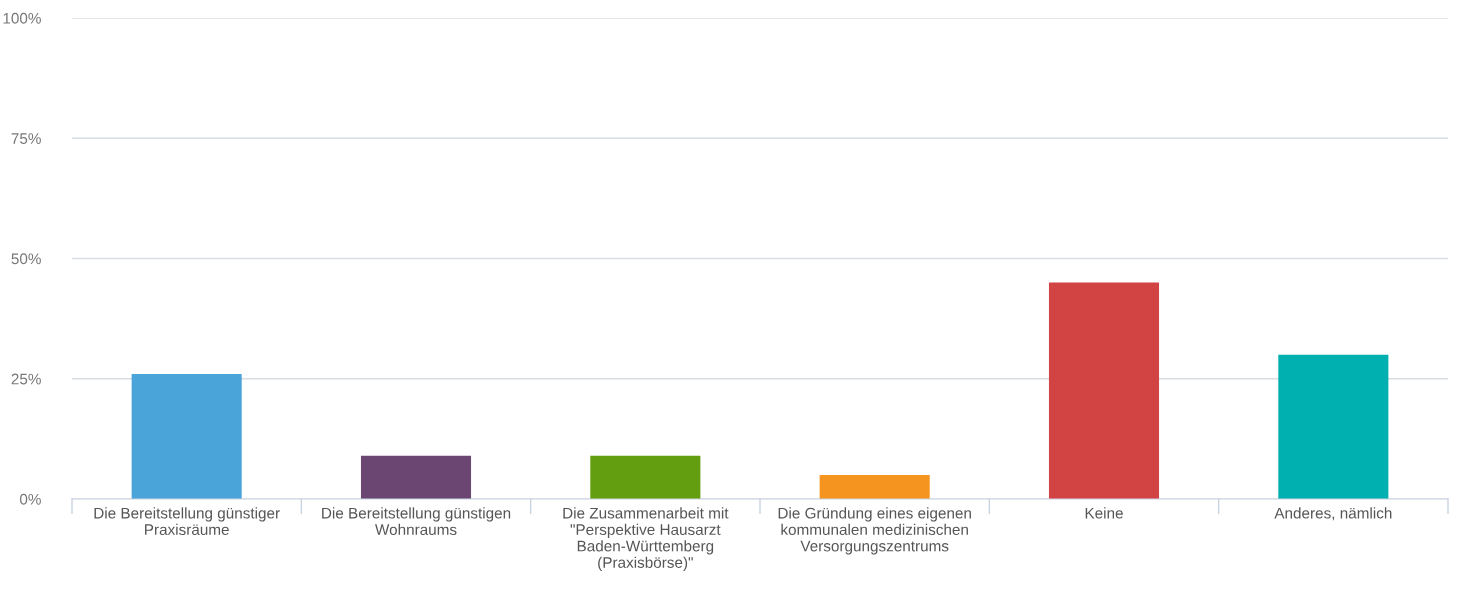 The height and width of the screenshot is (599, 1459). Describe the element at coordinates (26, 379) in the screenshot. I see `y-tick-label: 25%` at that location.